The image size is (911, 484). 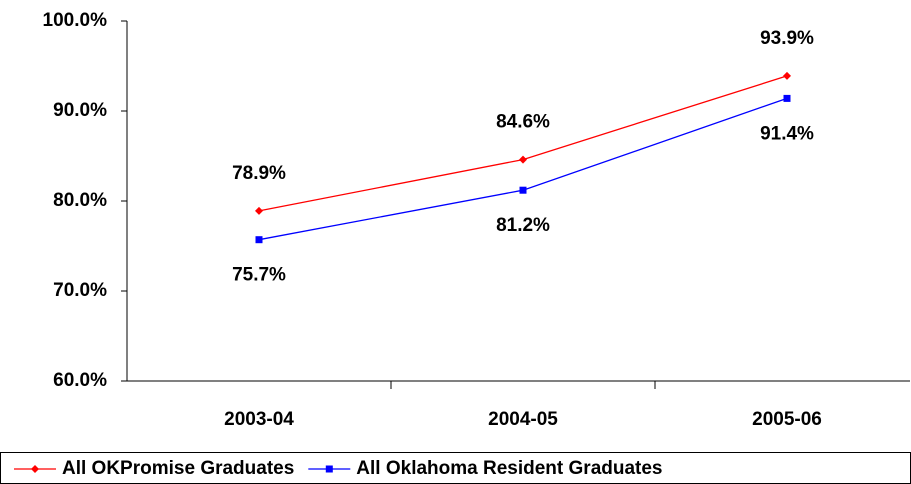 I want to click on y-tick-label: 90.0%, so click(x=80, y=110).